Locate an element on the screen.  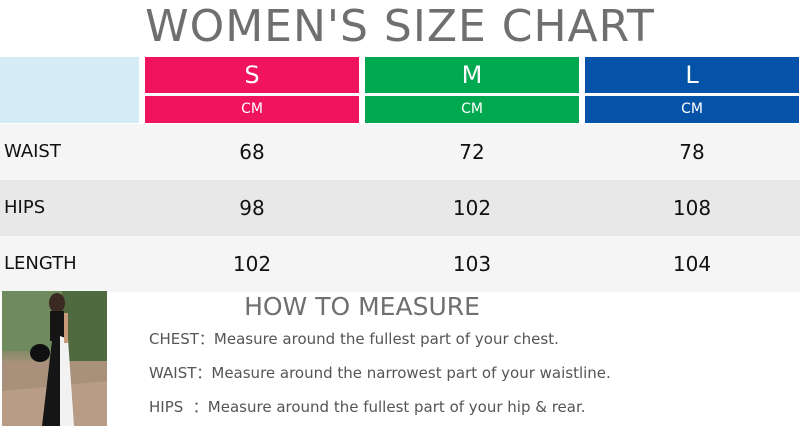
unit-header-l: CM is located at coordinates (692, 109).